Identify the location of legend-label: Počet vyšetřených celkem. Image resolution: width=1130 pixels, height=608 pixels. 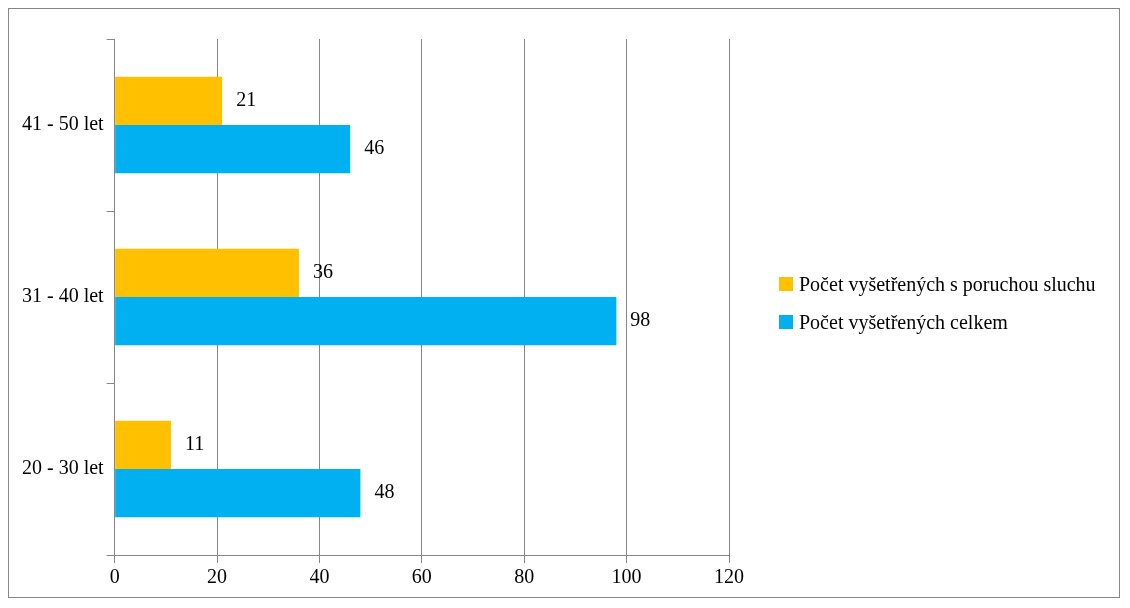
(903, 322).